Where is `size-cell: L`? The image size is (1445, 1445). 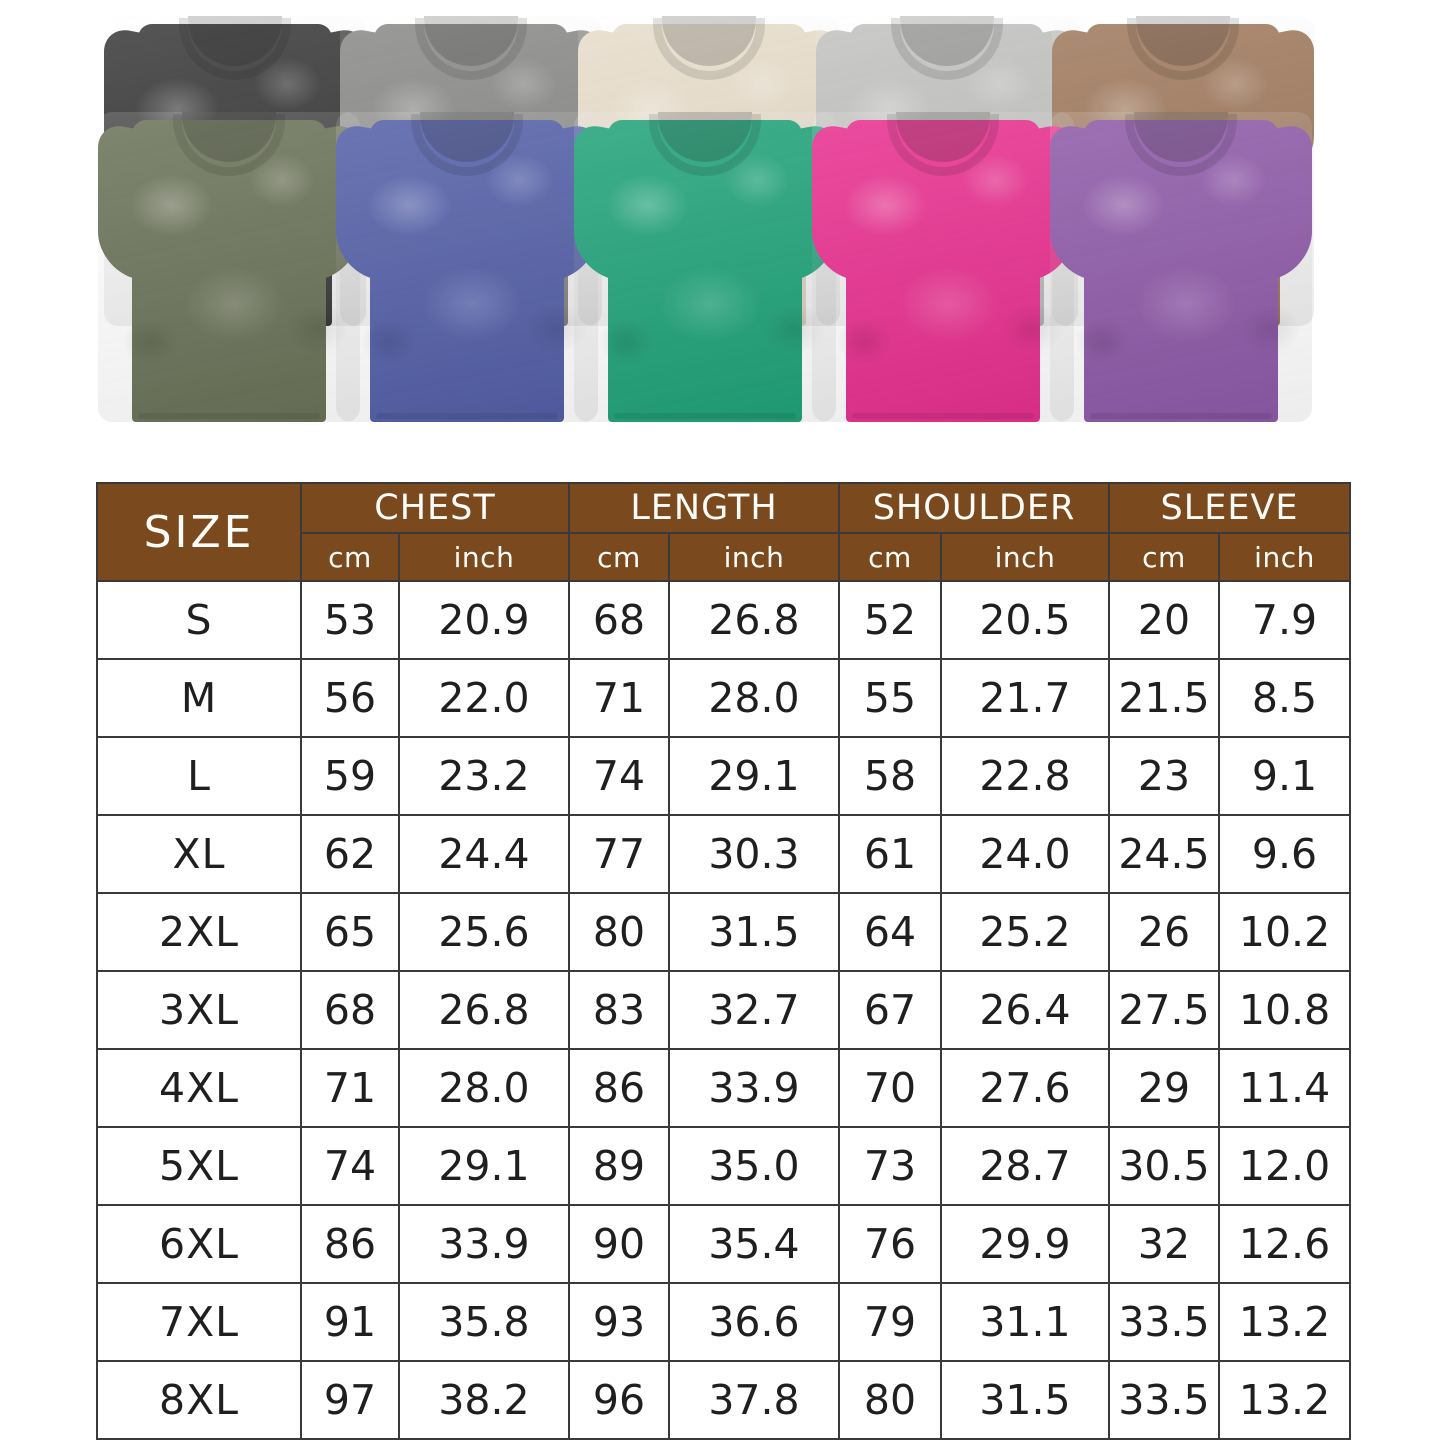
size-cell: L is located at coordinates (199, 776).